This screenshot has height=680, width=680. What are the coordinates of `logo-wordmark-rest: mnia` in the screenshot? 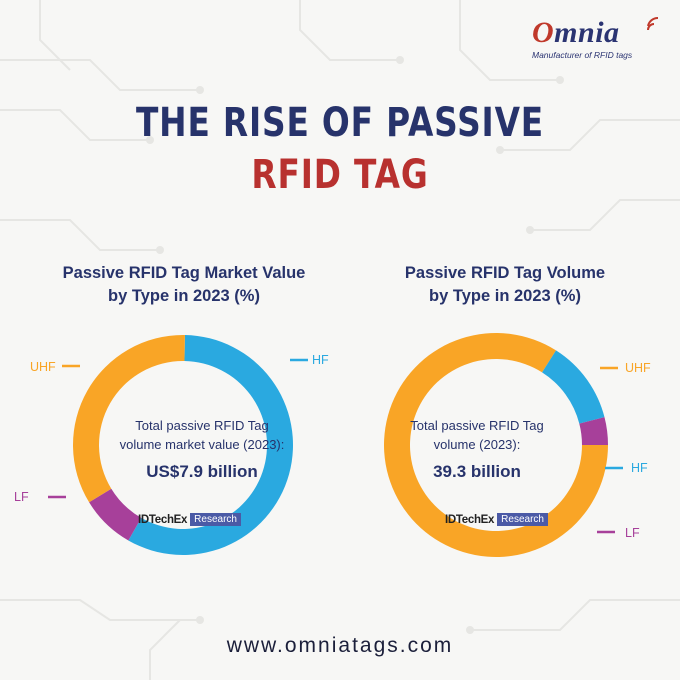 It's located at (587, 32).